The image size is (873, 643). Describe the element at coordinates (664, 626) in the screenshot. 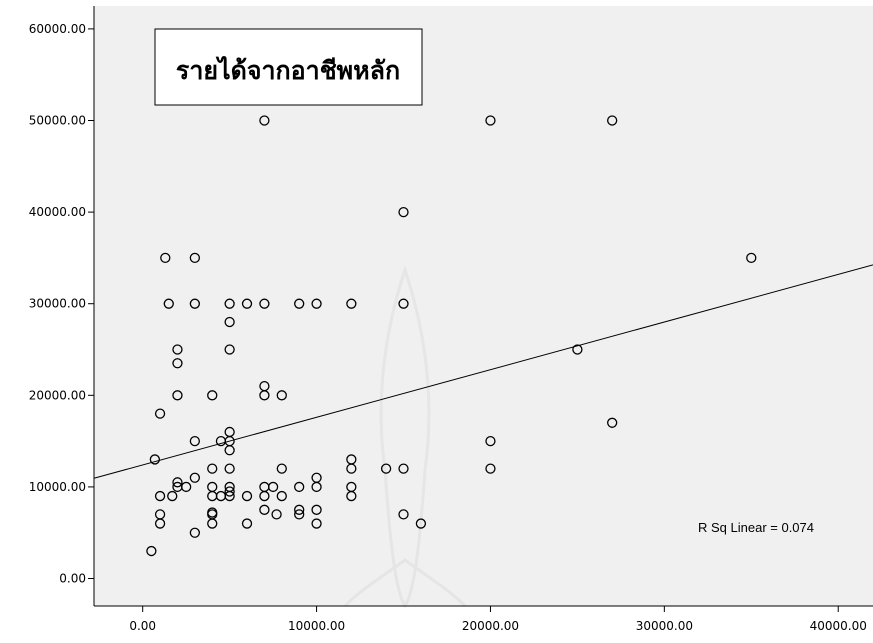

I see `x-tick-label: 30000.00` at that location.